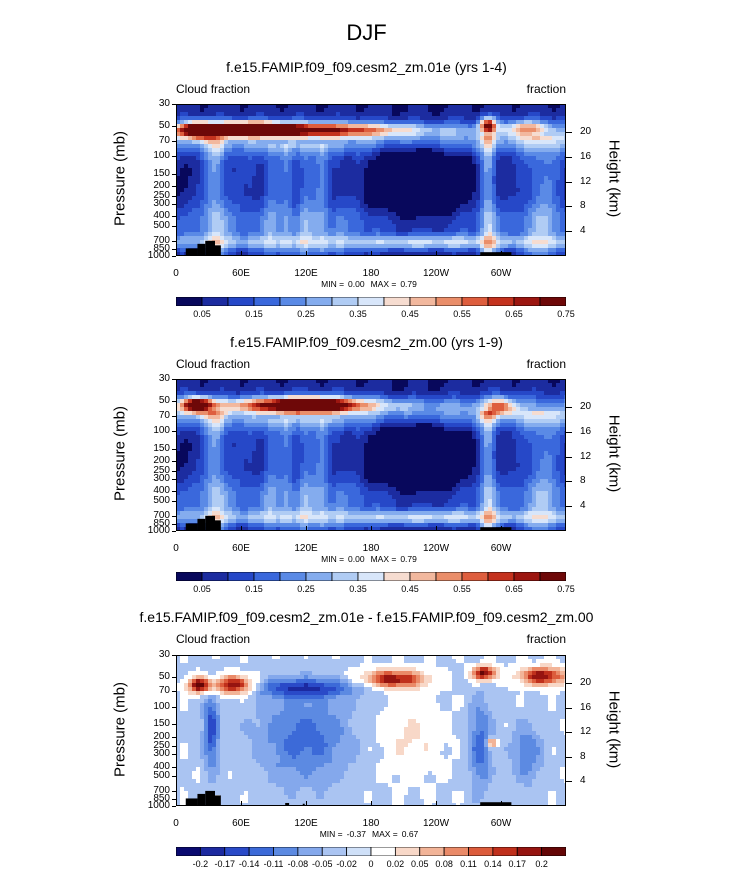  Describe the element at coordinates (241, 253) in the screenshot. I see `x-tick-mark` at that location.